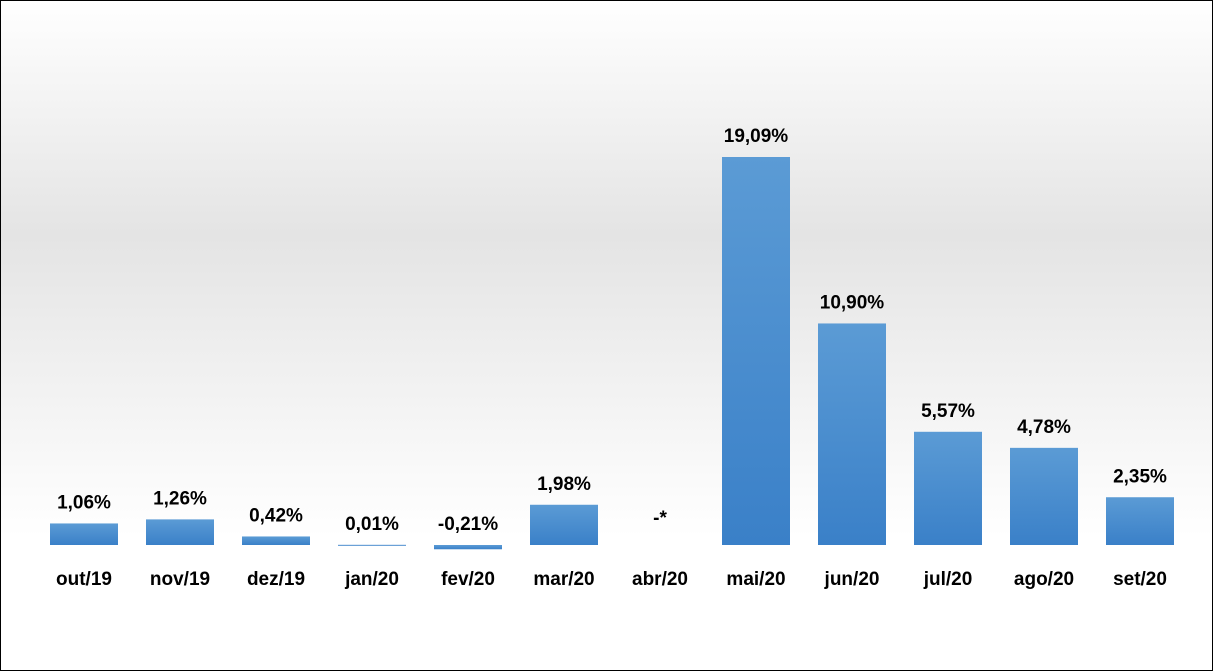  Describe the element at coordinates (84, 502) in the screenshot. I see `value-label: 1,06%` at that location.